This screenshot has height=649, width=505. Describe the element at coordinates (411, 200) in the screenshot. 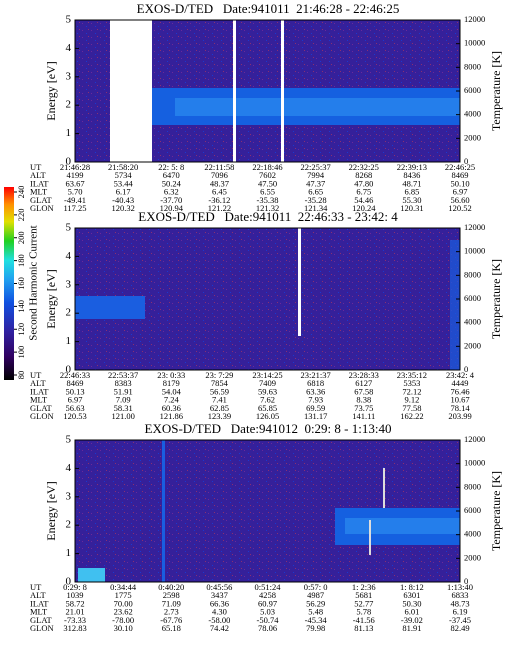

I see `table-cell: 55.30` at that location.